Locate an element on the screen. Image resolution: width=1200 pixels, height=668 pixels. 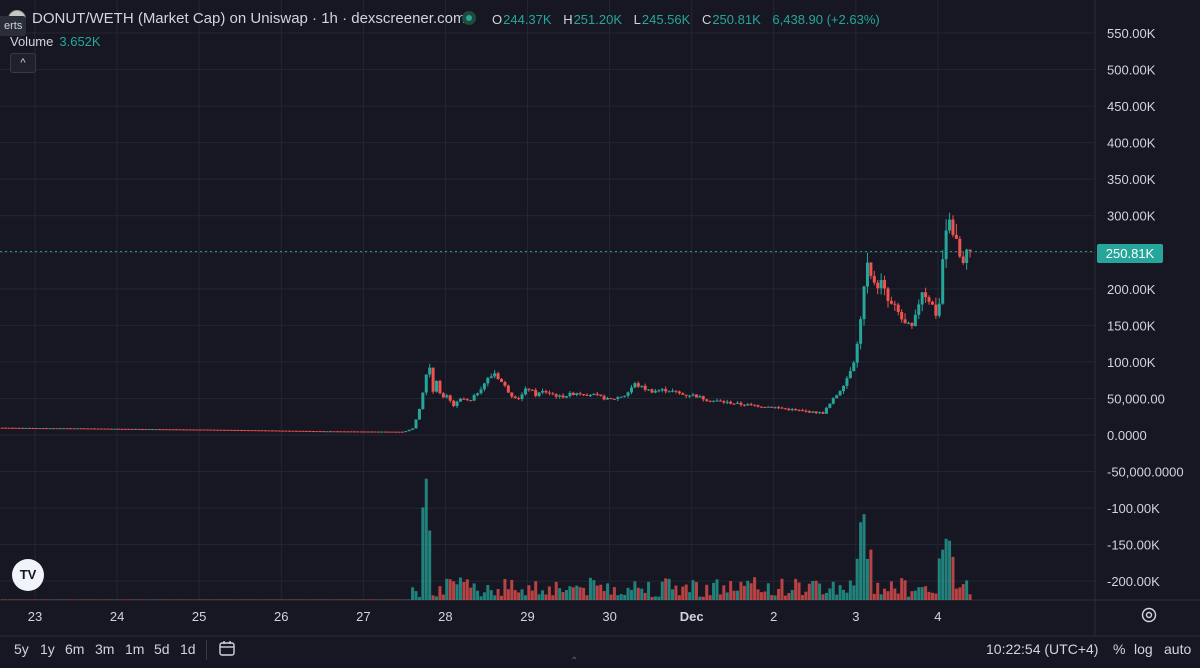
resize-handle-icon: ⌃ is located at coordinates (574, 661).